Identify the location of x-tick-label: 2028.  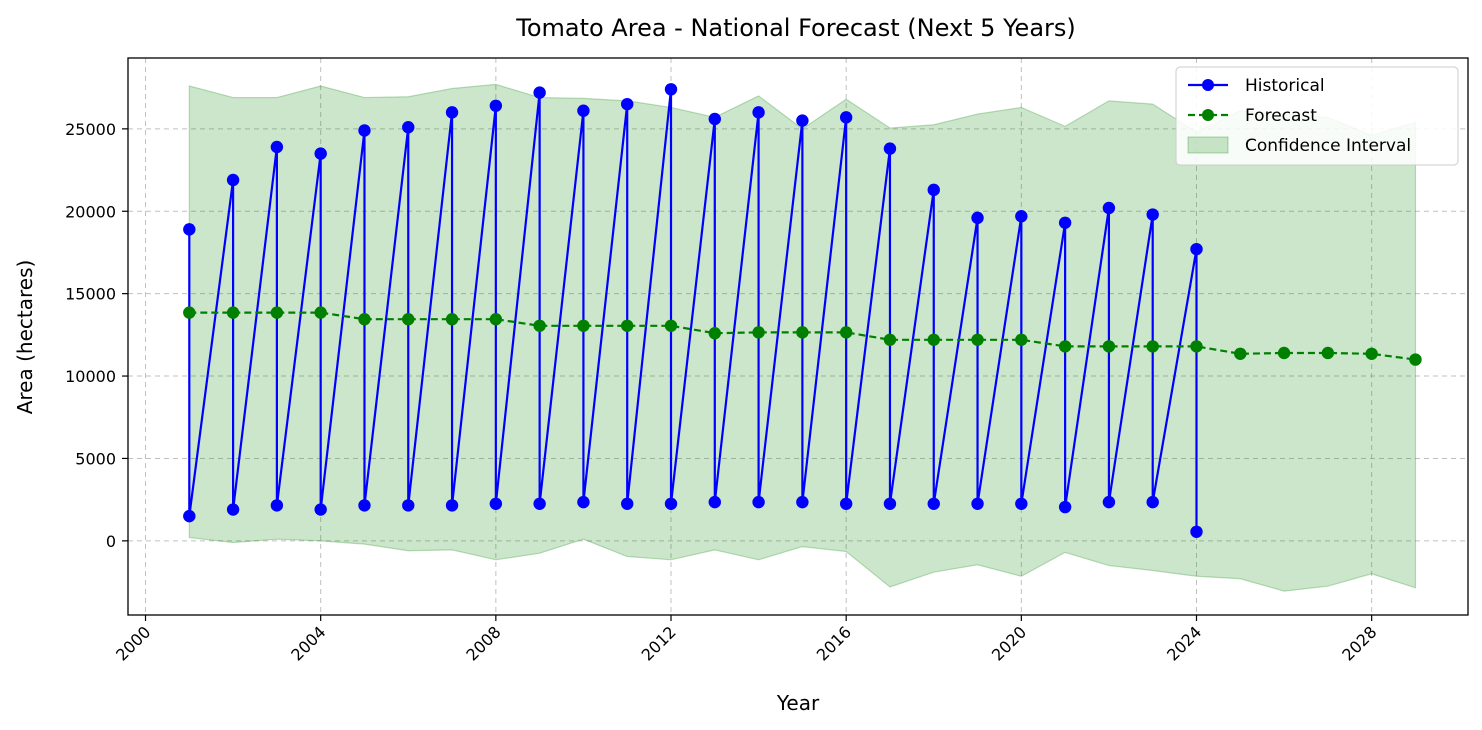
(1359, 643).